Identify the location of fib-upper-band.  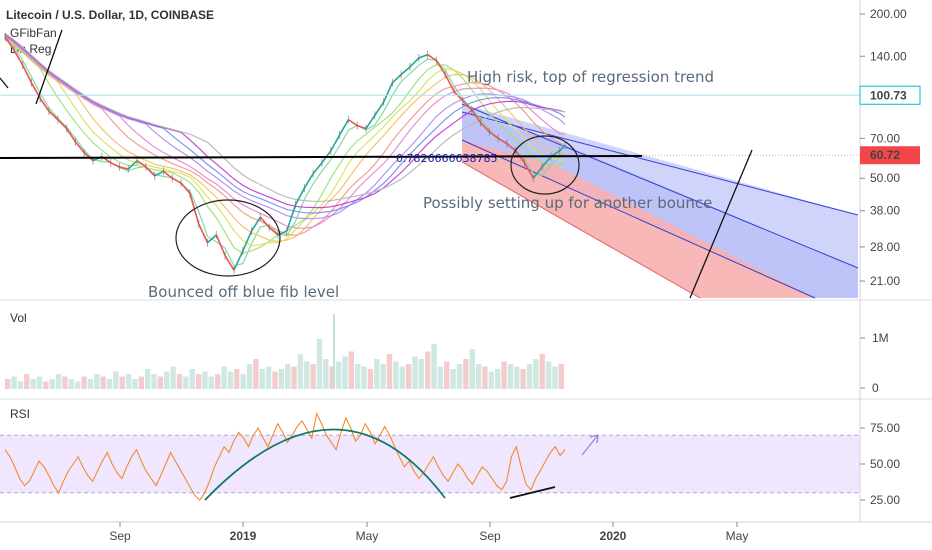
(660, 205).